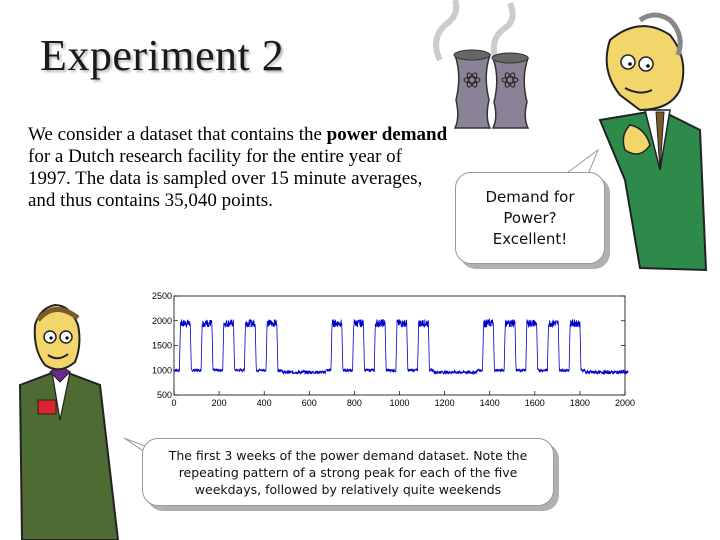 The height and width of the screenshot is (540, 720). I want to click on y-tick-label: 2000, so click(162, 321).